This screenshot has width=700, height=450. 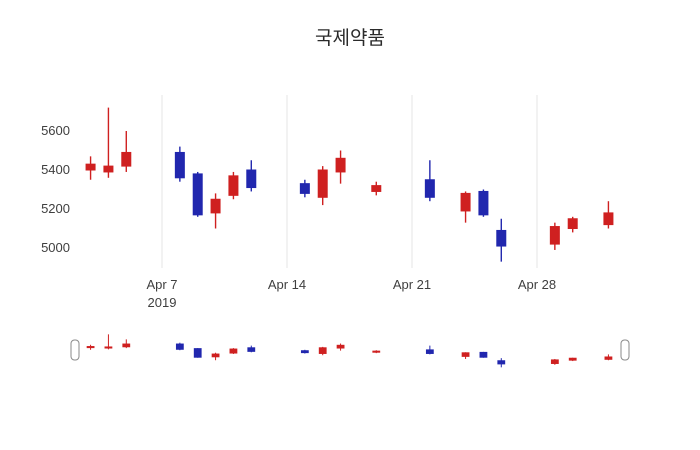 I want to click on x-tick-label: Apr 7, so click(x=161, y=284).